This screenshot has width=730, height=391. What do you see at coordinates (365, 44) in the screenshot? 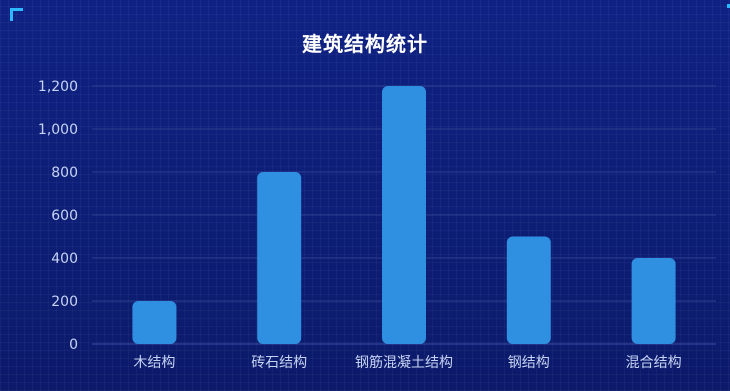
I see `chart-title: 建筑结构统计` at bounding box center [365, 44].